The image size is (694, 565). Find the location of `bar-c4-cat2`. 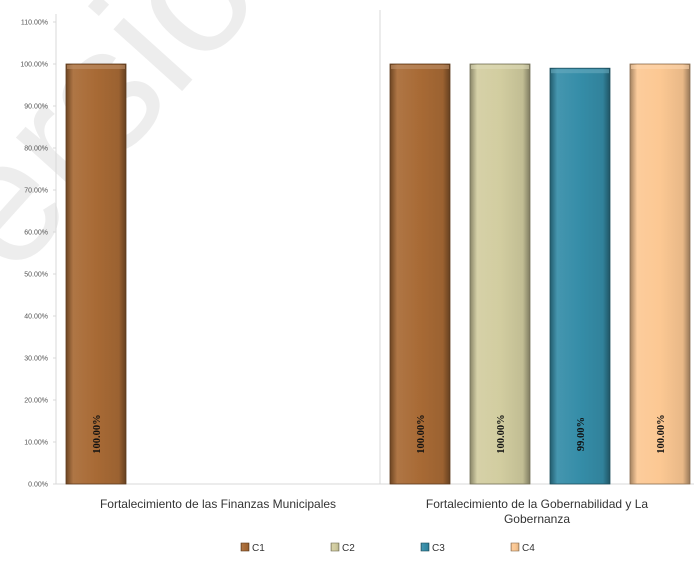

bar-c4-cat2 is located at coordinates (660, 274).